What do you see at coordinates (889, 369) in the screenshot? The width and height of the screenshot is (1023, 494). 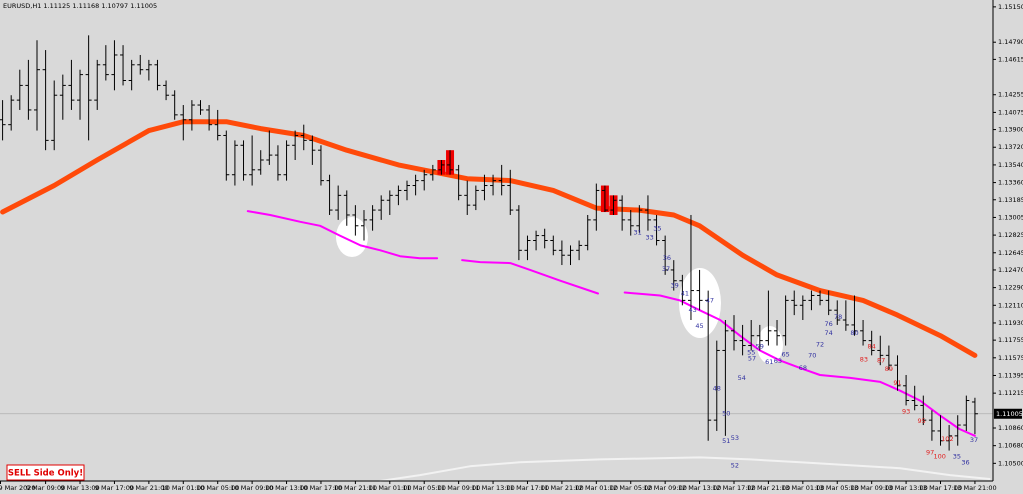 I see `count-label: 89` at bounding box center [889, 369].